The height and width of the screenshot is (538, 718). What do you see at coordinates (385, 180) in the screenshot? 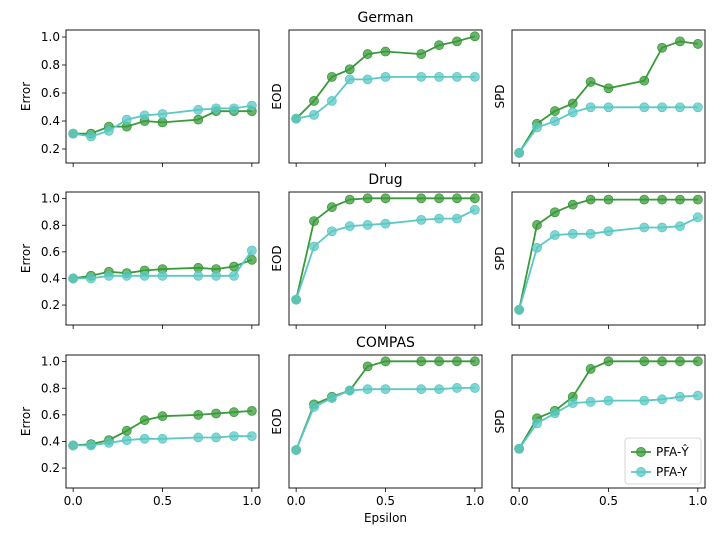
I see `row-title: Drug` at bounding box center [385, 180].